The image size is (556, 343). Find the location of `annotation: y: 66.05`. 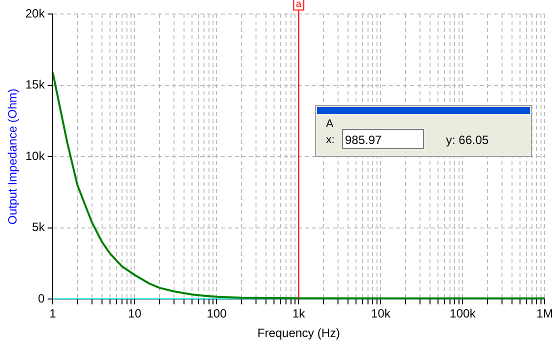

annotation: y: 66.05 is located at coordinates (467, 140).